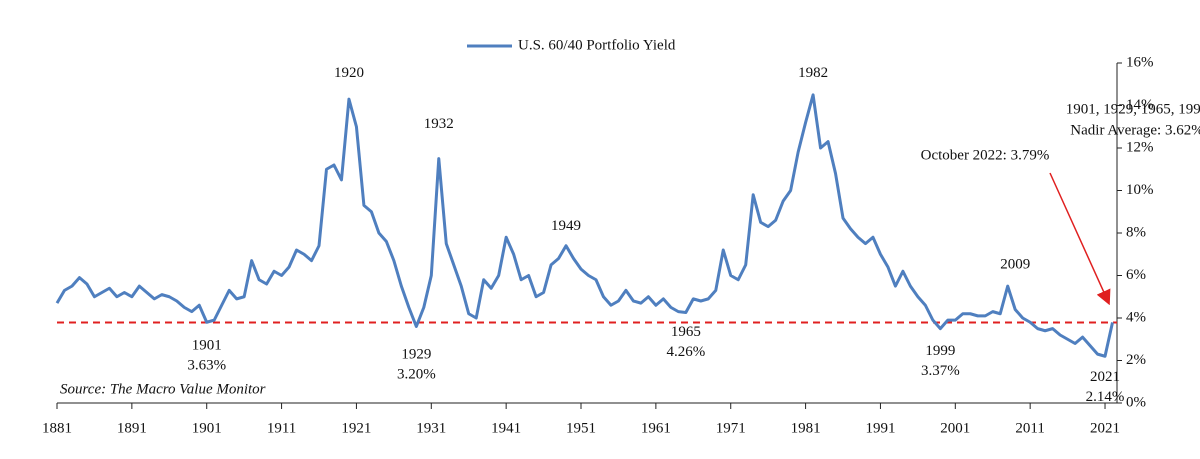  Describe the element at coordinates (1105, 397) in the screenshot. I see `annotation: 2.14%` at that location.